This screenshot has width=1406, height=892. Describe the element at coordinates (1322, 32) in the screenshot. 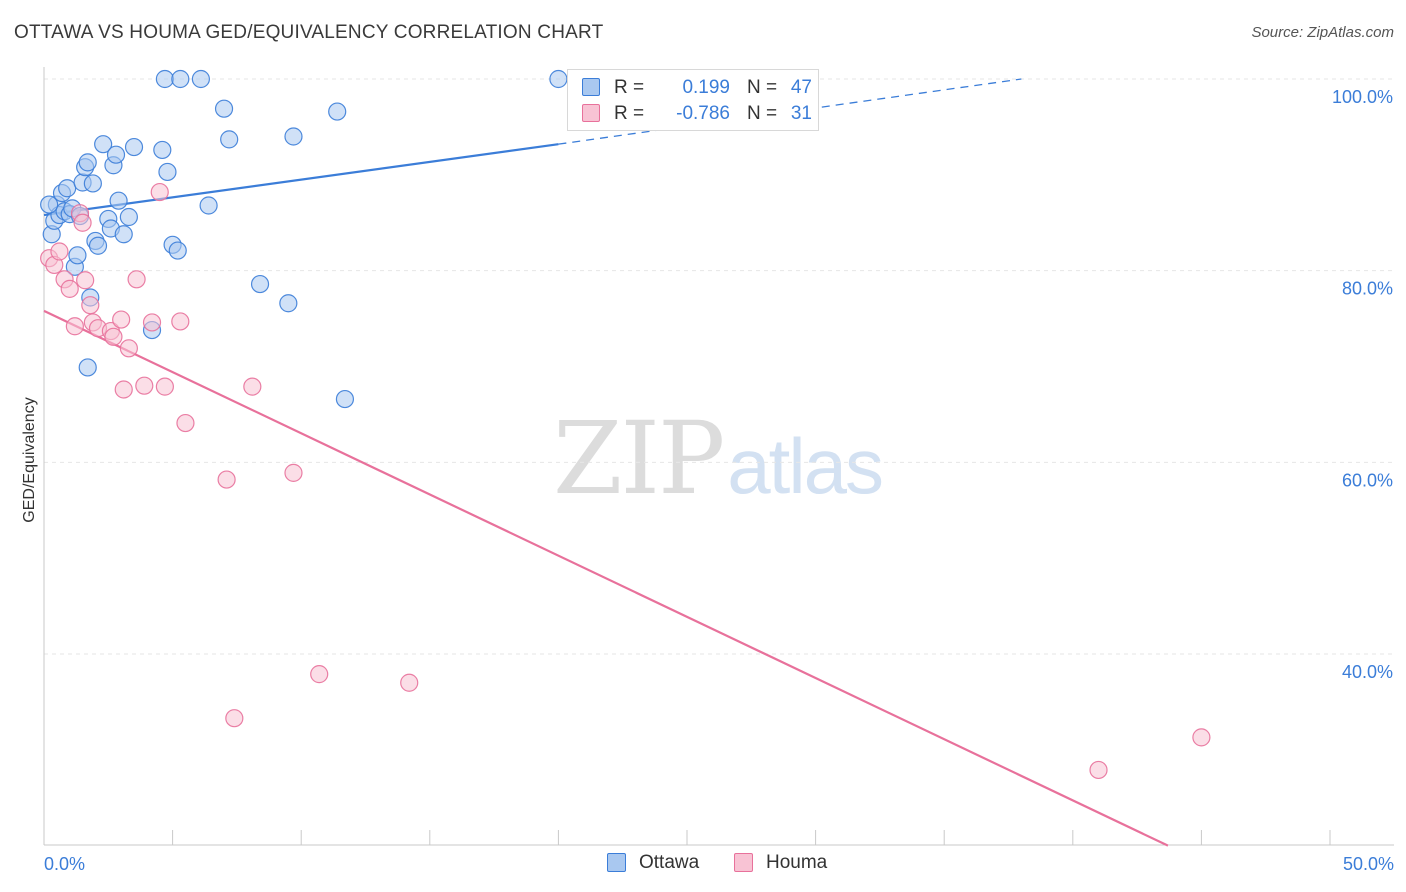

I see `chart-source: Source: ZipAtlas.com` at that location.